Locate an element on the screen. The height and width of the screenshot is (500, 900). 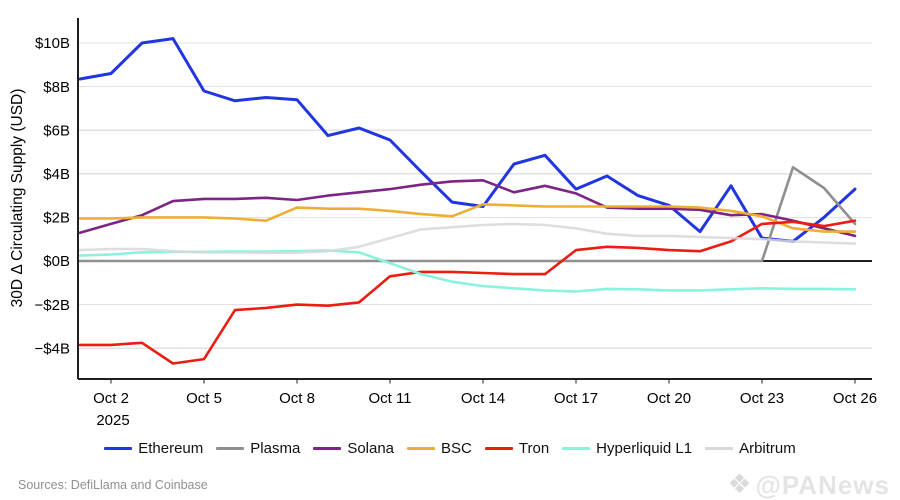
series-line-solana is located at coordinates (467, 208).